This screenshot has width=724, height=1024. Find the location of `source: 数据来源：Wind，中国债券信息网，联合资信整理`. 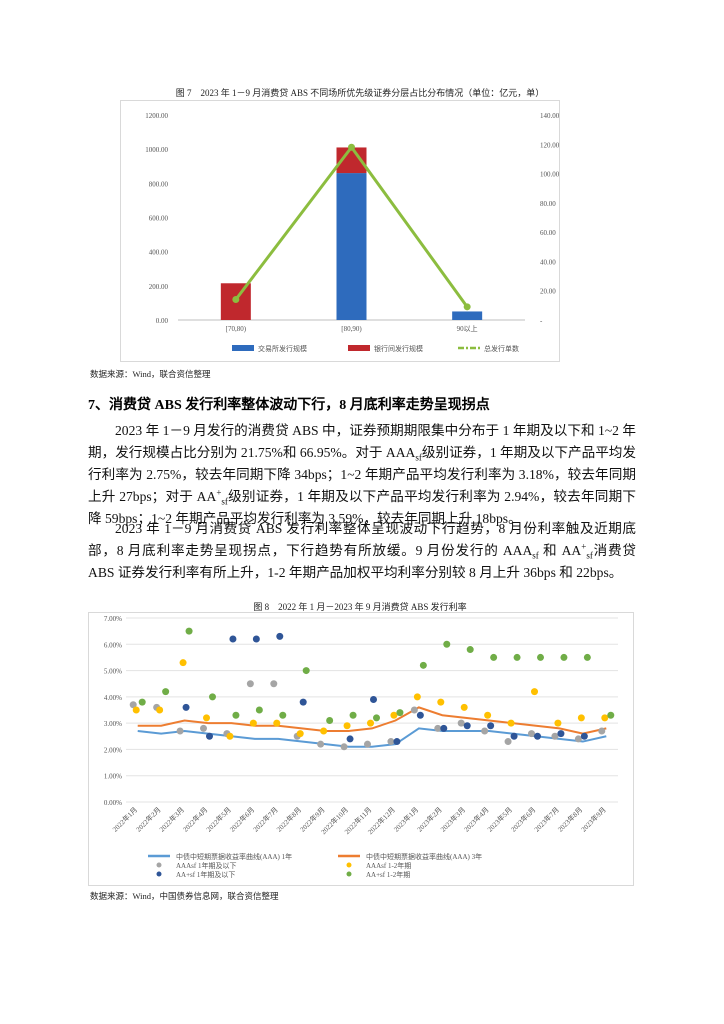

source: 数据来源：Wind，中国债券信息网，联合资信整理 is located at coordinates (184, 896).